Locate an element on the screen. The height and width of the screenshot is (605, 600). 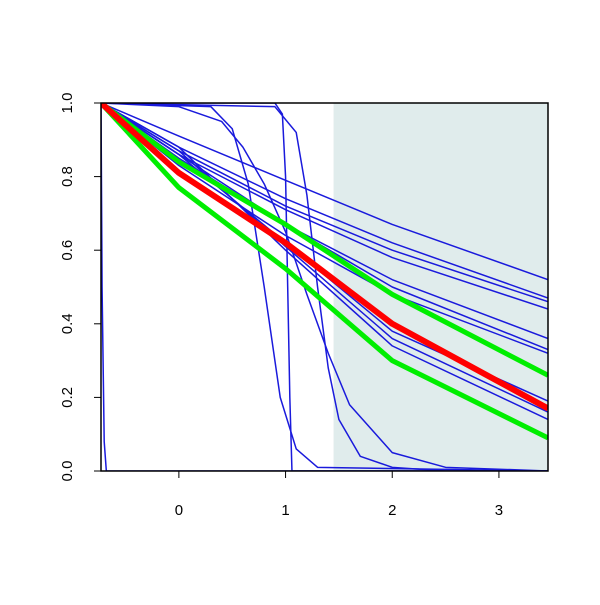
y-tick-label: 0.0 is located at coordinates (67, 471).